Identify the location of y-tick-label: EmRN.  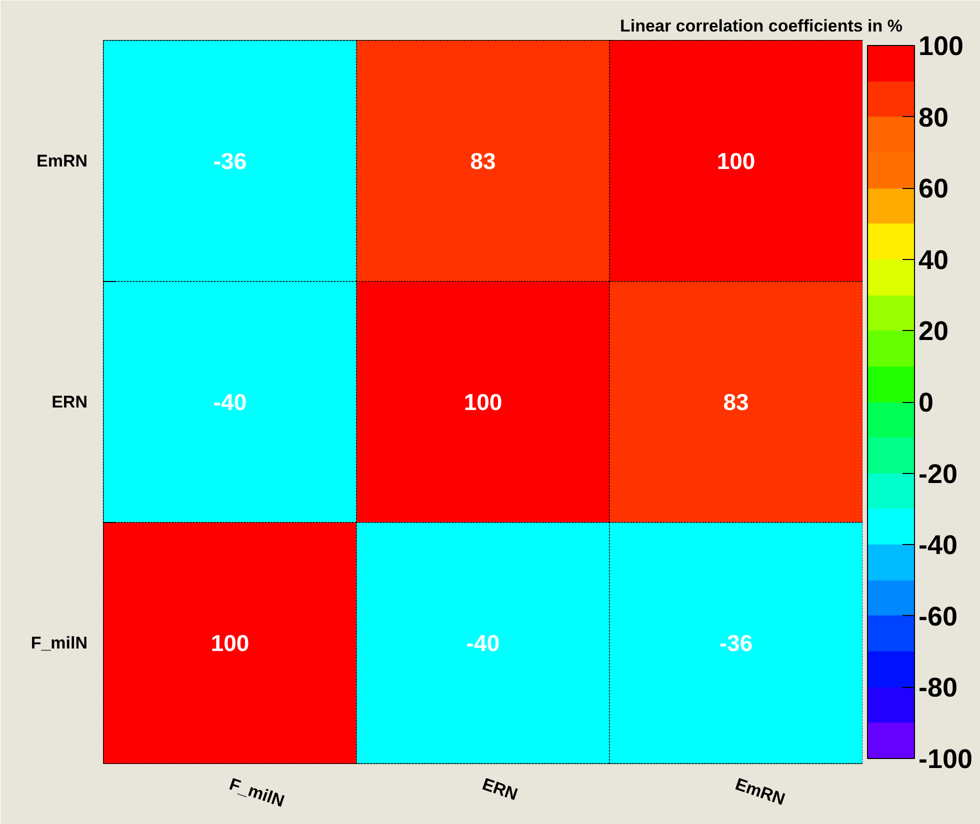
(62, 161).